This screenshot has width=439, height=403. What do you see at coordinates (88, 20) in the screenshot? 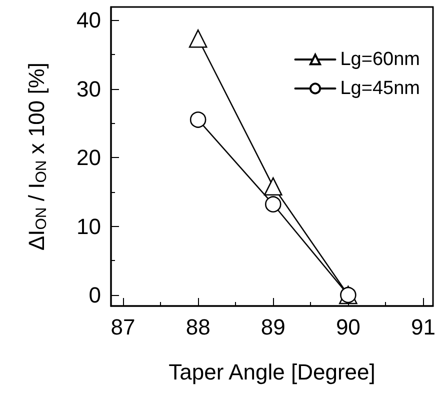
I see `y-tick-label: 40` at bounding box center [88, 20].